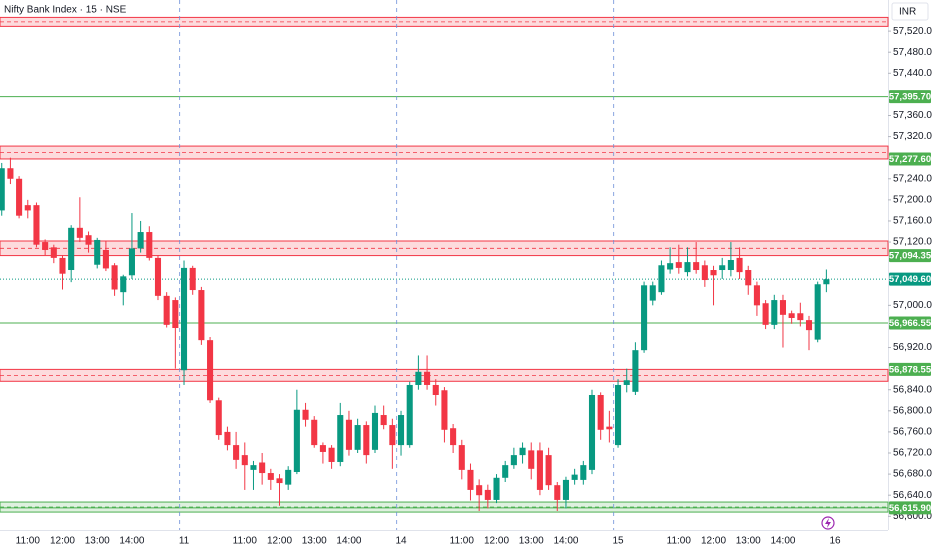 The height and width of the screenshot is (550, 932). What do you see at coordinates (912, 495) in the screenshot?
I see `y-tick-label: 56,640.00` at bounding box center [912, 495].